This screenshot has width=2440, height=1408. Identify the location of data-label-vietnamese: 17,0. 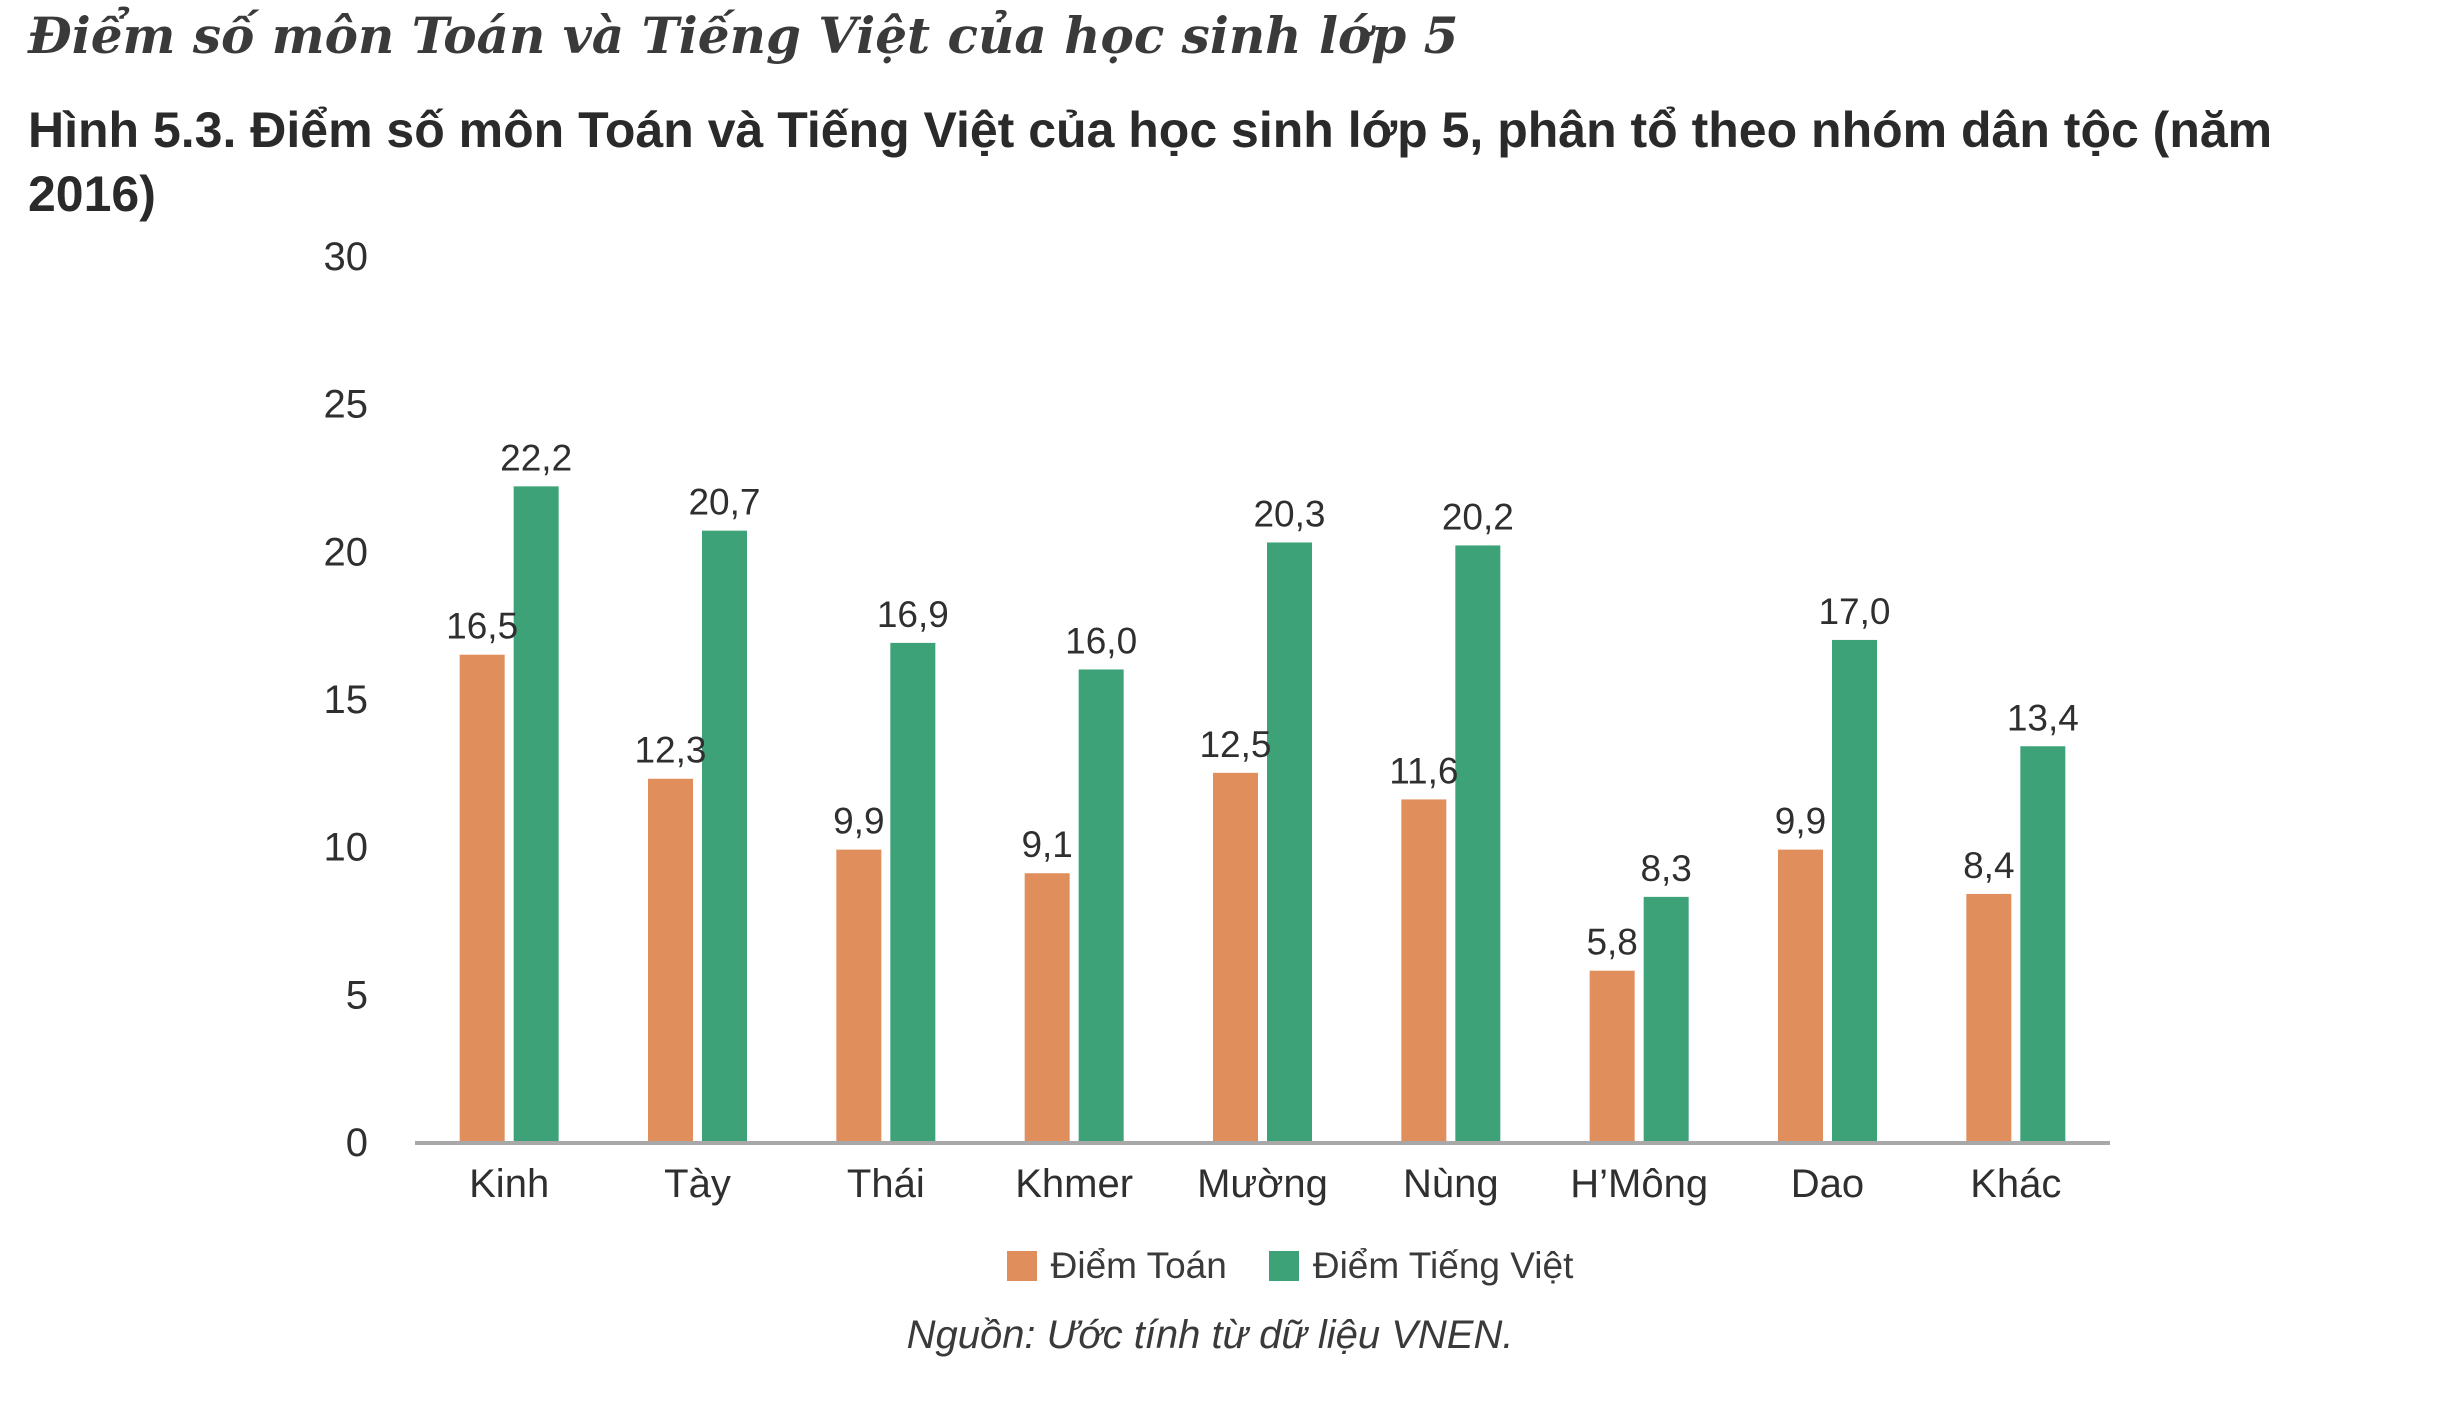
(1854, 611).